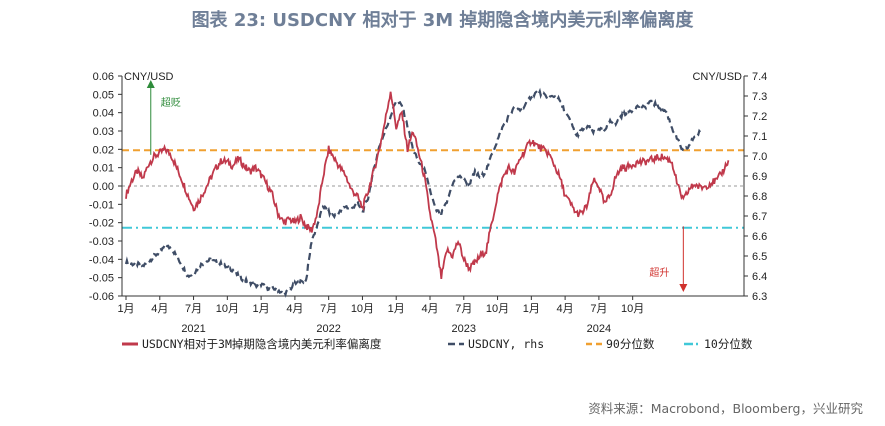  What do you see at coordinates (103, 169) in the screenshot?
I see `left-tick-label: 0.01` at bounding box center [103, 169].